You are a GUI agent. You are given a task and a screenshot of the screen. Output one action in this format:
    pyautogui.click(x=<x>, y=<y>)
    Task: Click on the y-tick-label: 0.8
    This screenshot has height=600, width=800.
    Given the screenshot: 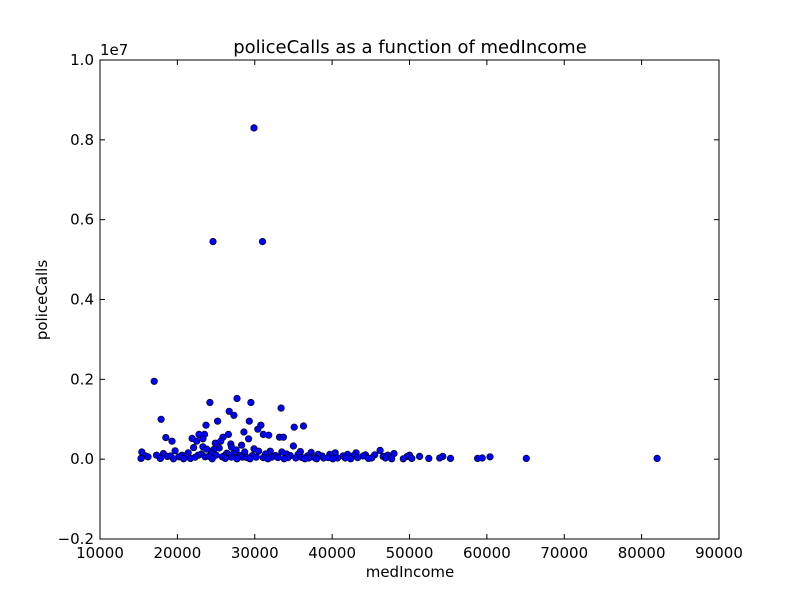 What is the action you would take?
    pyautogui.click(x=82, y=140)
    